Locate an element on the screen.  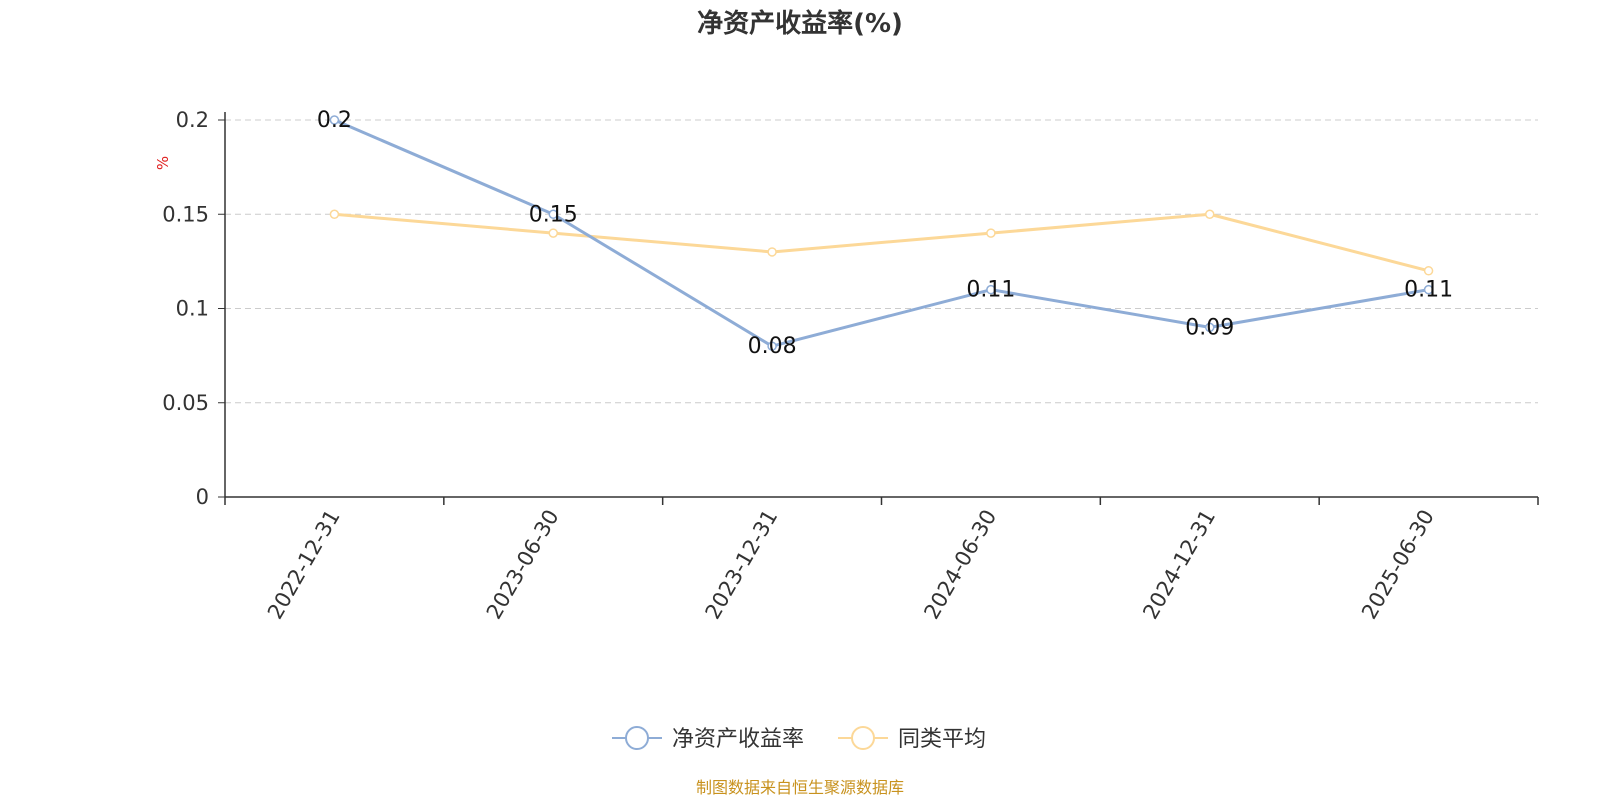
legend: 净资产收益率 同类平均 is located at coordinates (799, 739).